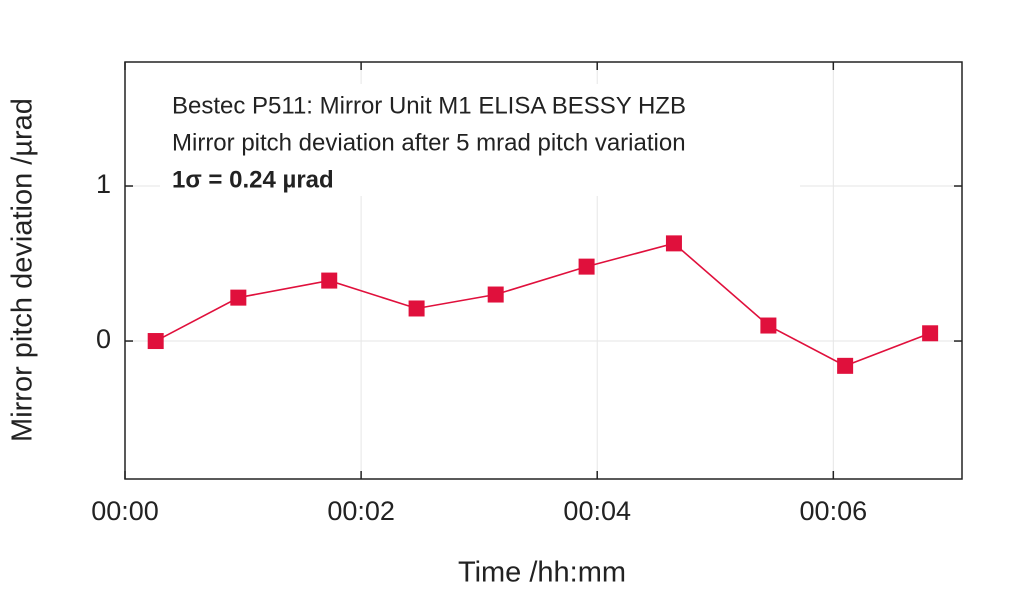 The height and width of the screenshot is (594, 1024). What do you see at coordinates (597, 511) in the screenshot?
I see `x-tick-label: 00:04` at bounding box center [597, 511].